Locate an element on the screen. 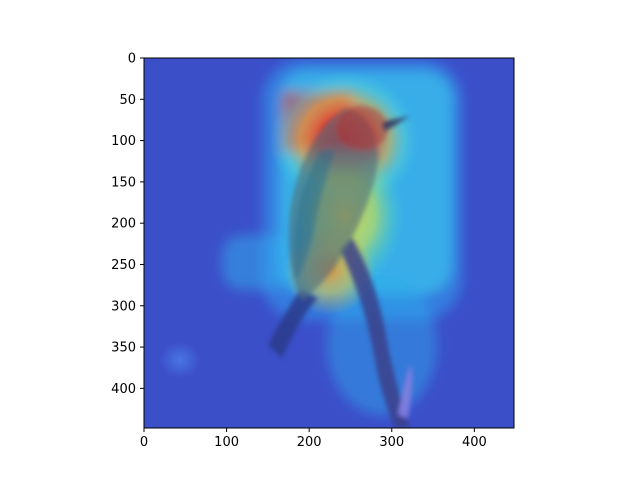  branch-tip is located at coordinates (405, 391).